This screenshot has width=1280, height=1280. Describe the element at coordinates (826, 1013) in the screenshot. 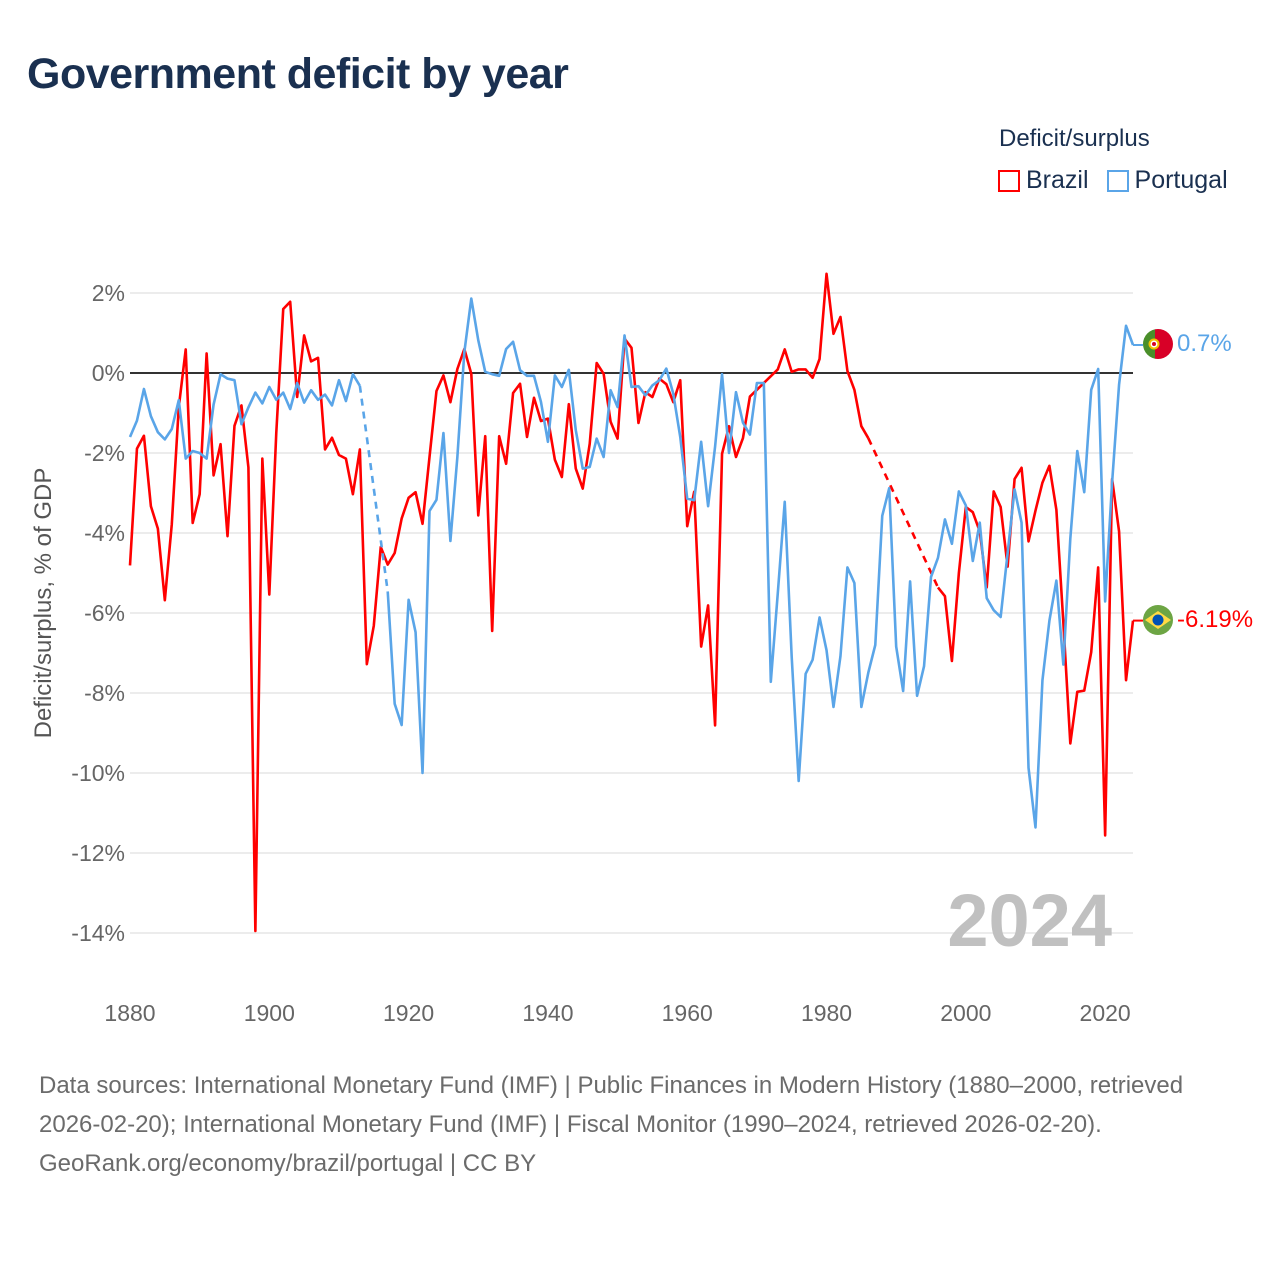

I see `x-tick-label: 1980` at that location.